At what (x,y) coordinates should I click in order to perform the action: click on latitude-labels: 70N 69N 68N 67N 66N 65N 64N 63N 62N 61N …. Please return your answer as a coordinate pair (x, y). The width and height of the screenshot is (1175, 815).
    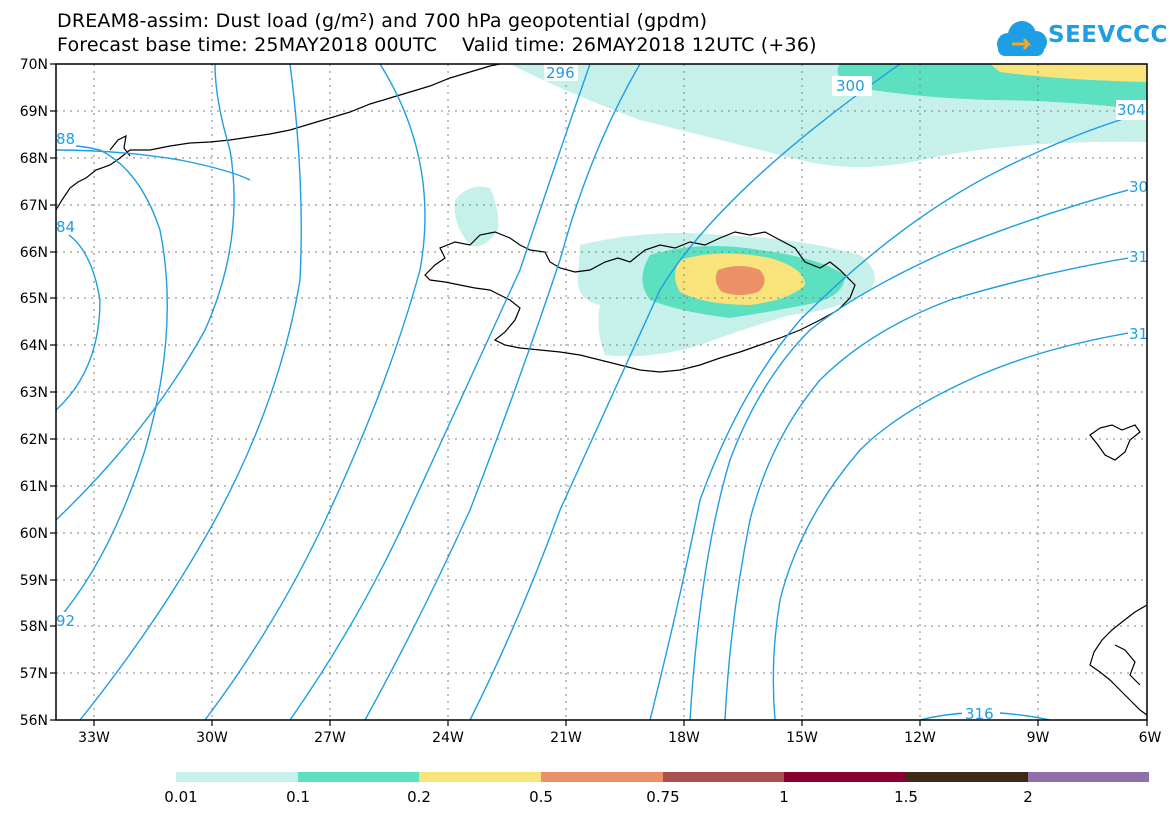
    Looking at the image, I should click on (34, 393).